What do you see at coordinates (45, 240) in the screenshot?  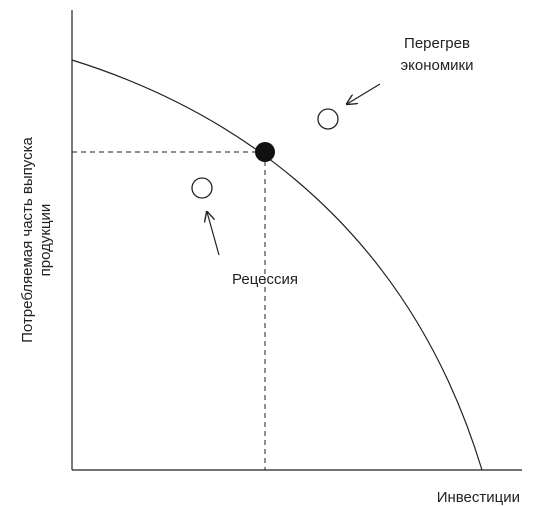 I see `y-axis-label-line: продукции` at bounding box center [45, 240].